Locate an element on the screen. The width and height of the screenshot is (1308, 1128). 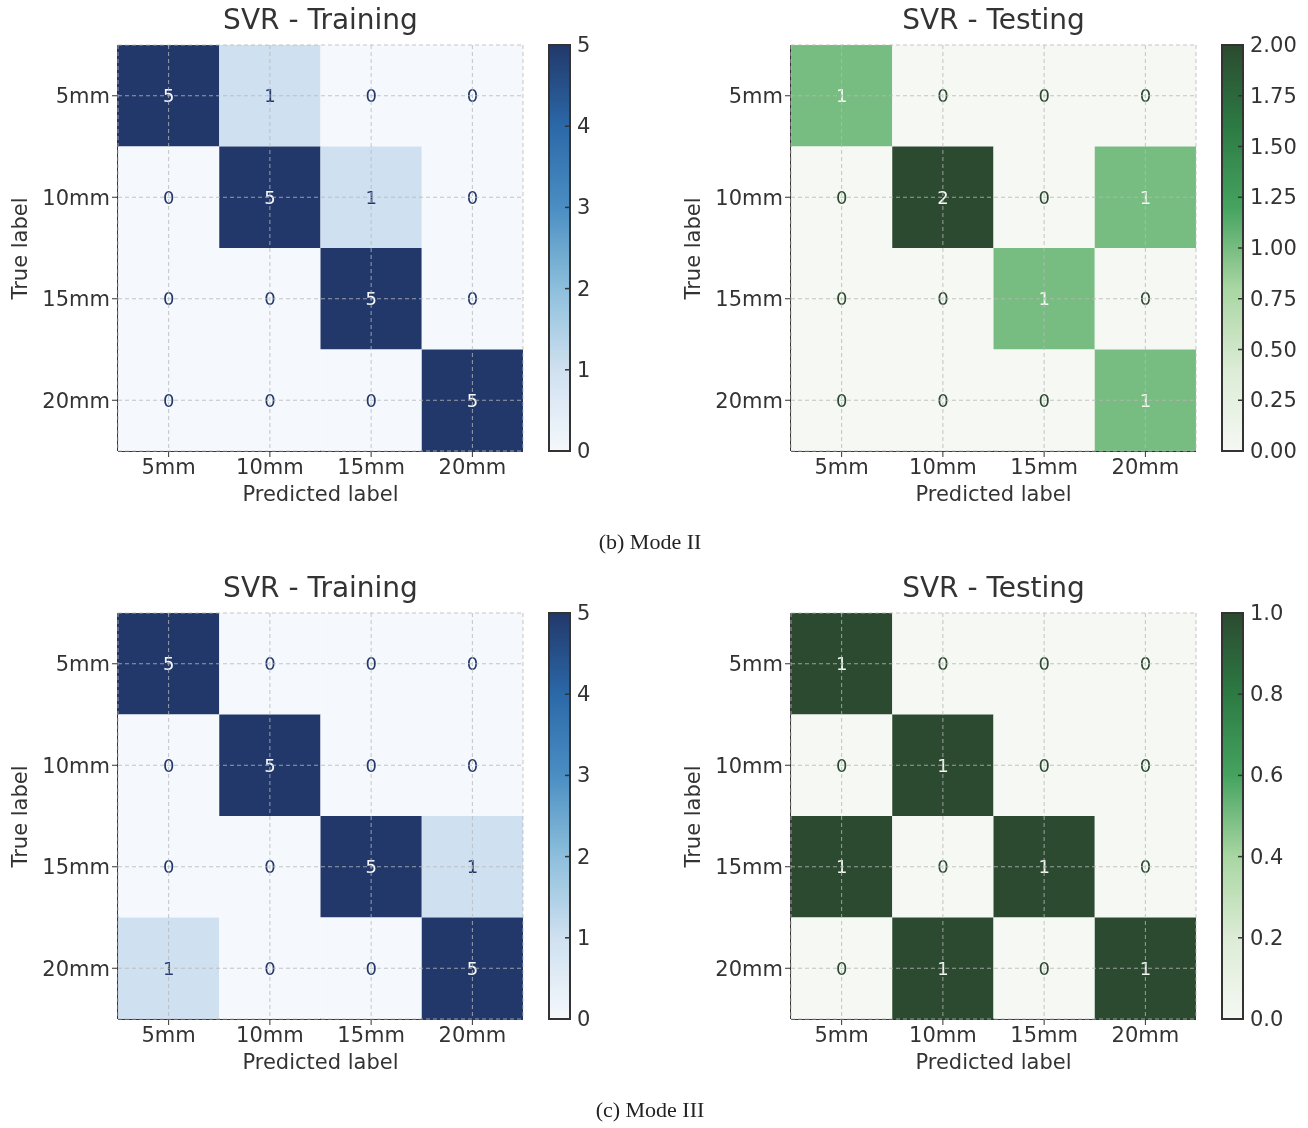
color-bar-label: 0.25 is located at coordinates (1273, 400).